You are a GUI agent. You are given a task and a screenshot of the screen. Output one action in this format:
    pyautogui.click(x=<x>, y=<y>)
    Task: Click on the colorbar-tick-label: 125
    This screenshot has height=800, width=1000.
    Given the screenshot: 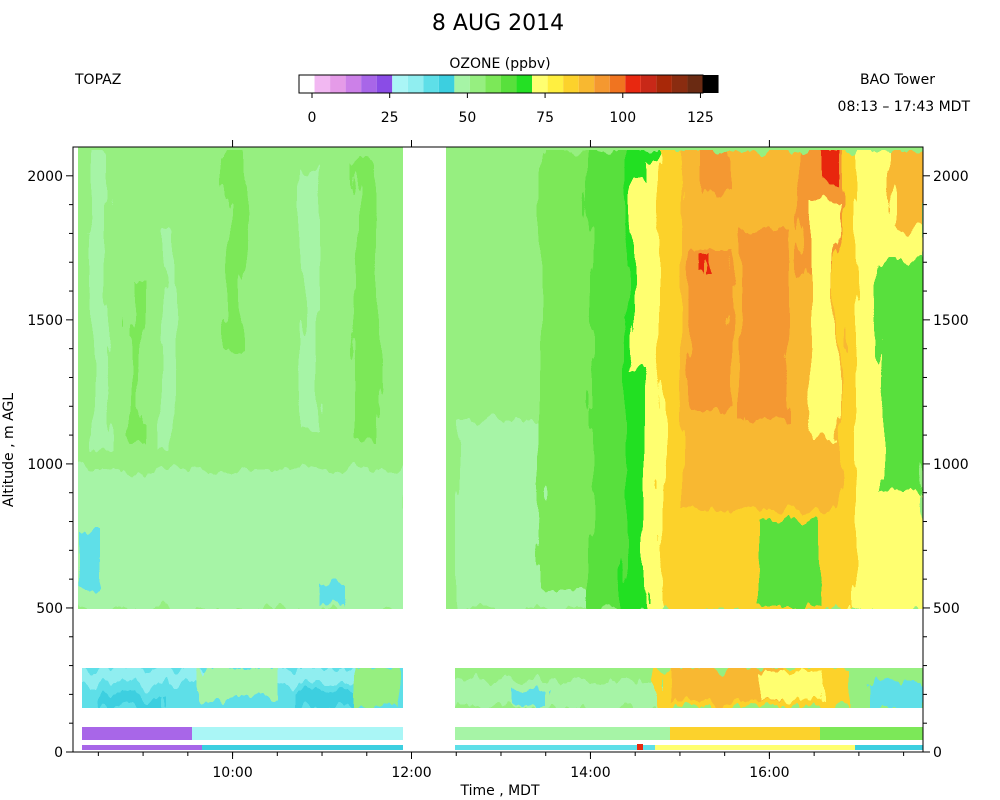 What is the action you would take?
    pyautogui.click(x=700, y=118)
    